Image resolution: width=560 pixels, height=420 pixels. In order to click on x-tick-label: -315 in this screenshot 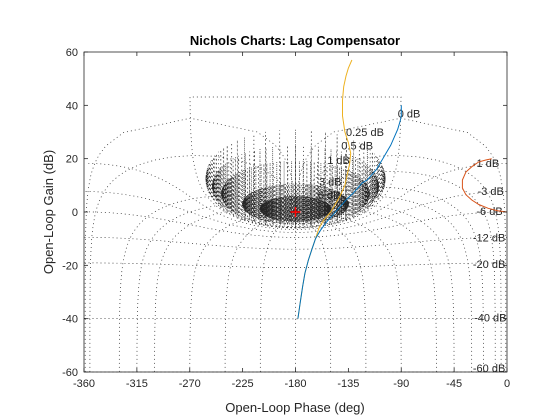, I will do `click(137, 384)`.